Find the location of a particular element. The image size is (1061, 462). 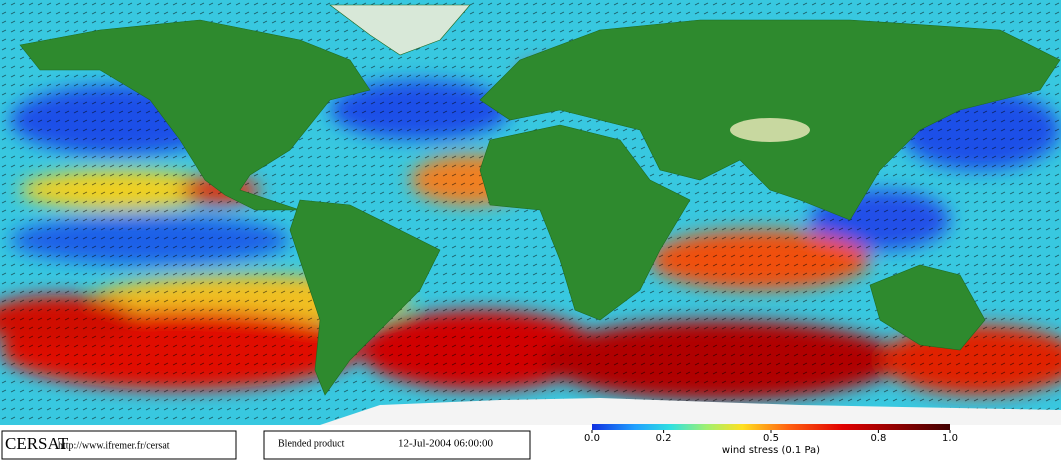

colorbar-ticks: 0.0 0.2 0.5 0.8 1.0 is located at coordinates (771, 437).